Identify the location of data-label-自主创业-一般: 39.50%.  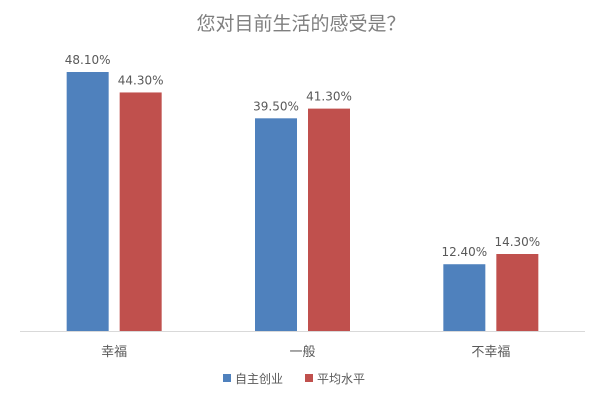
(276, 106).